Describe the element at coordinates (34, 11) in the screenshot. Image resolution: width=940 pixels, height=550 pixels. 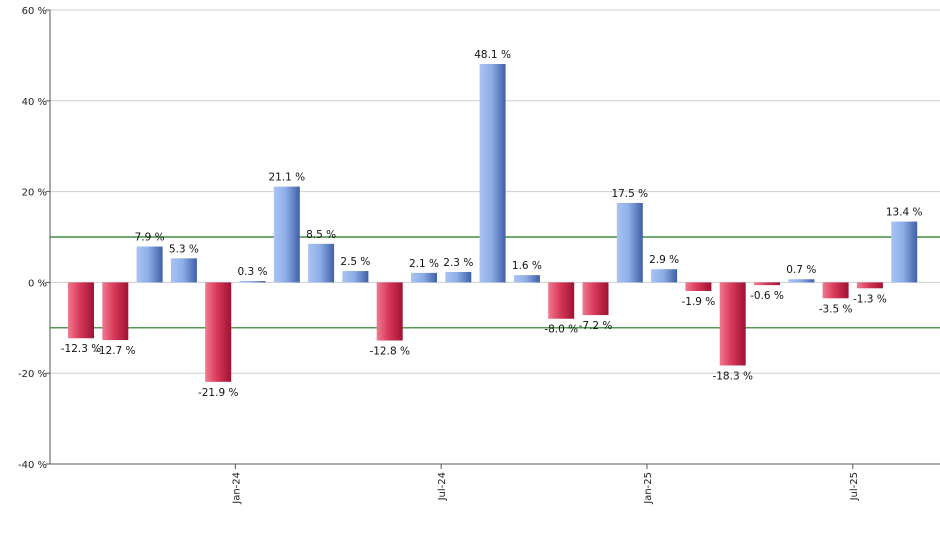
I see `y-tick-label: 60 %` at that location.